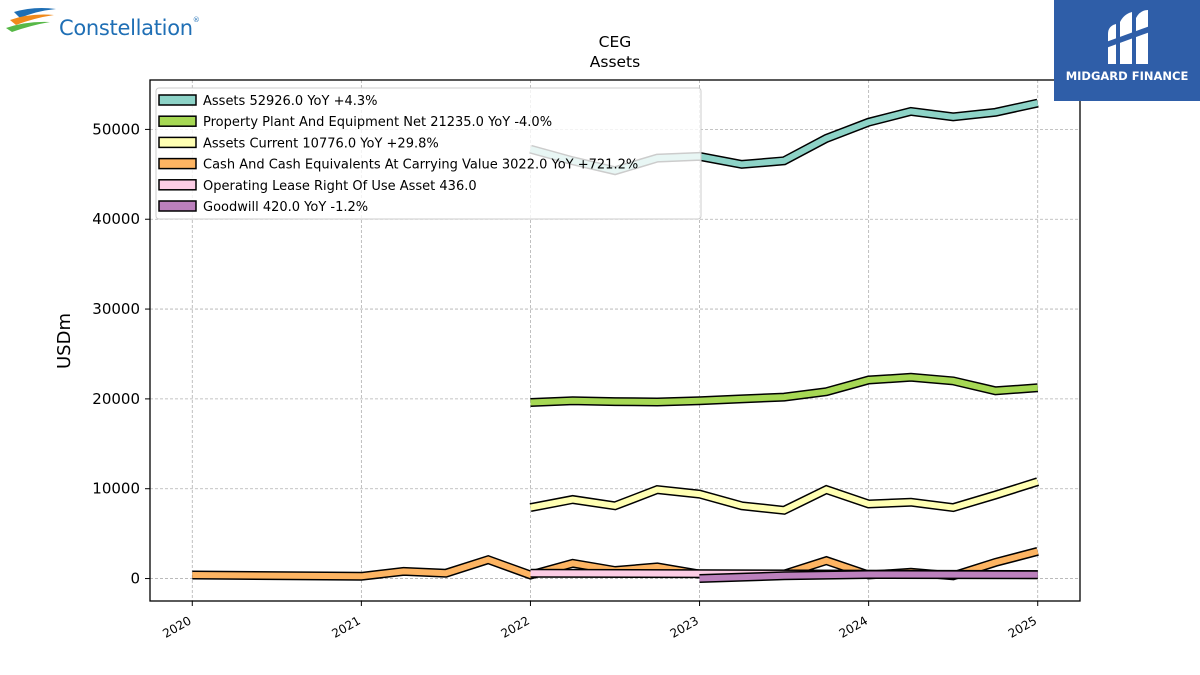  Describe the element at coordinates (615, 62) in the screenshot. I see `chart-subtitle: Assets` at that location.